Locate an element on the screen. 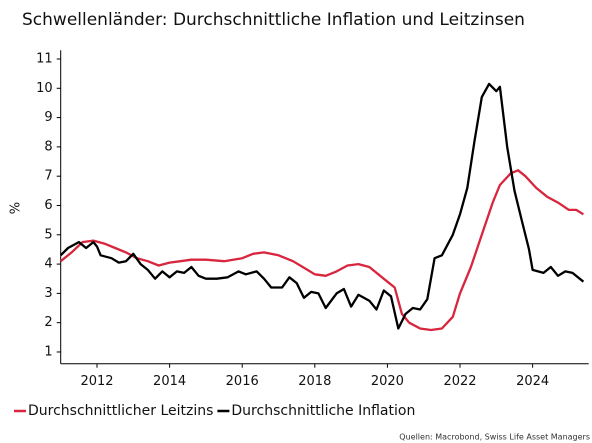  x-tick-label: 2022 is located at coordinates (459, 381).